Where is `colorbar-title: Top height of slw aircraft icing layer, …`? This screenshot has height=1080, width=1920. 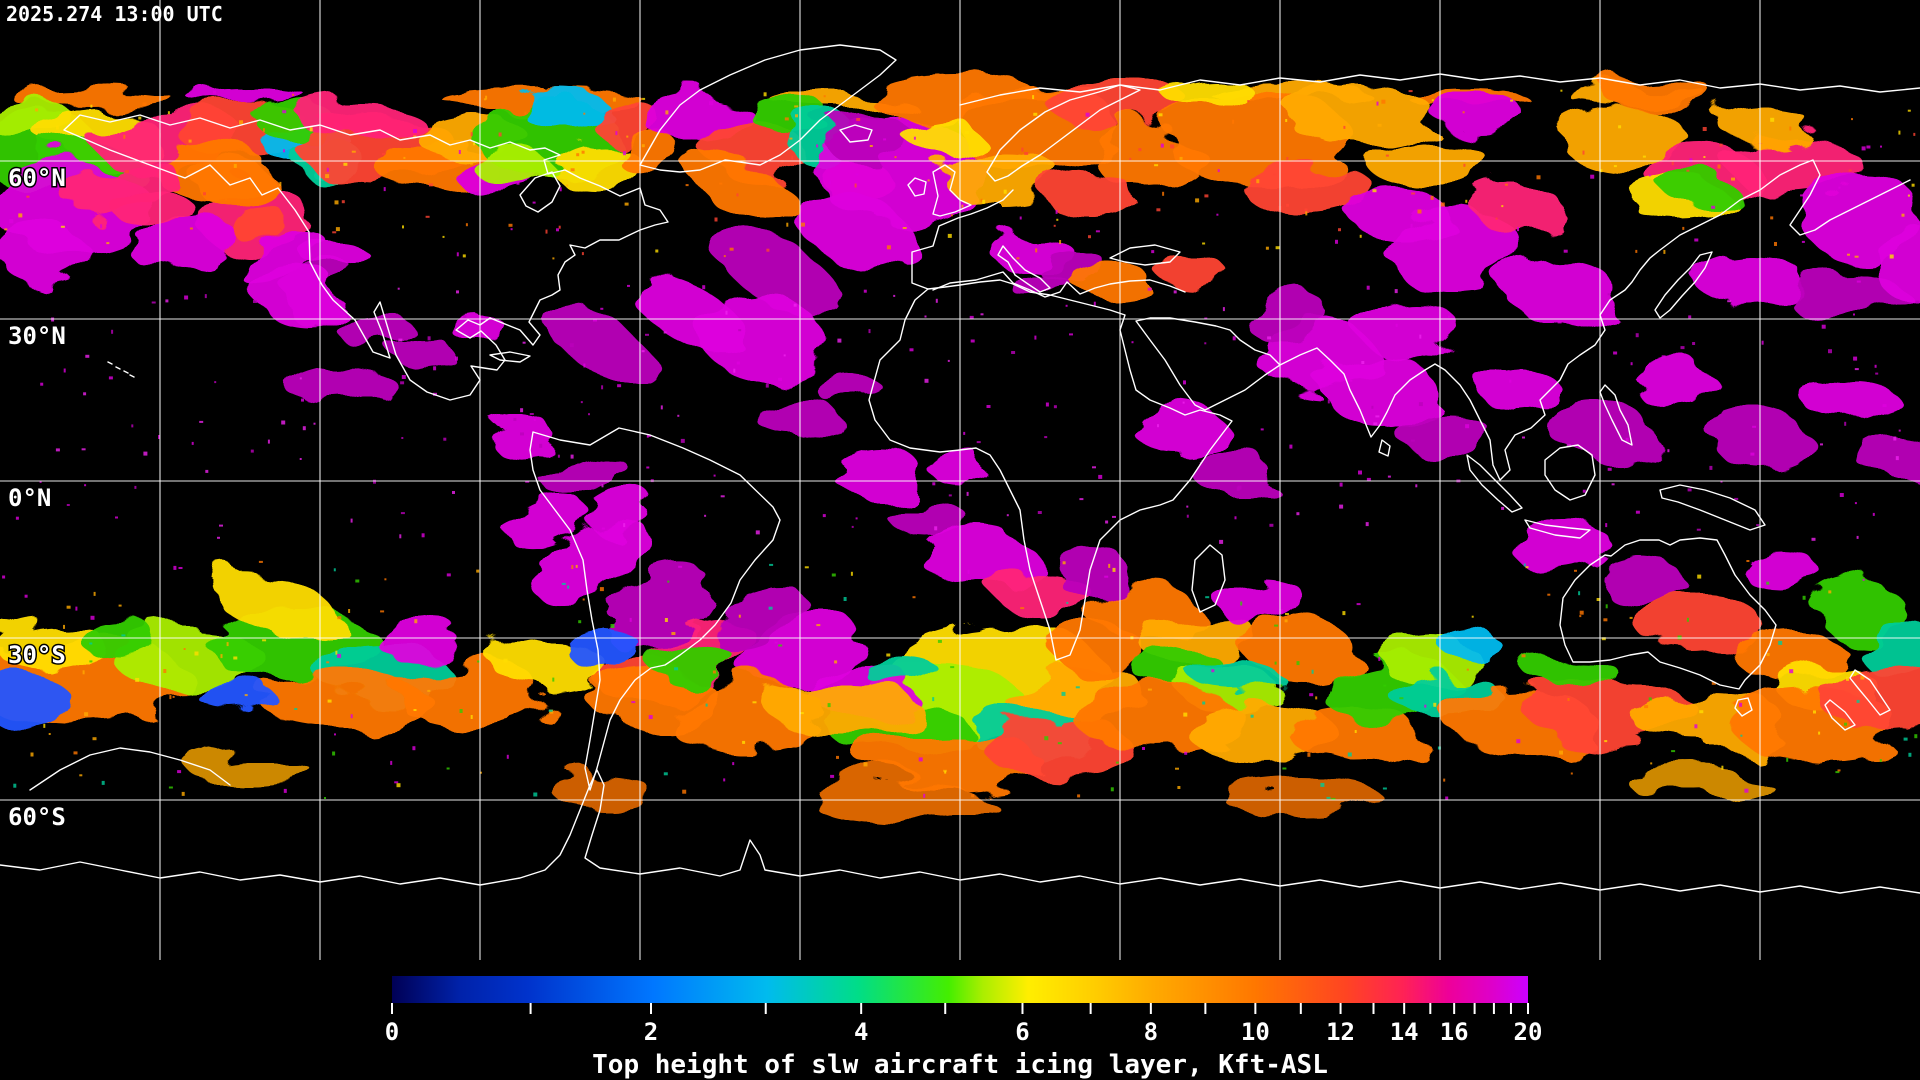 colorbar-title: Top height of slw aircraft icing layer, … is located at coordinates (960, 1065).